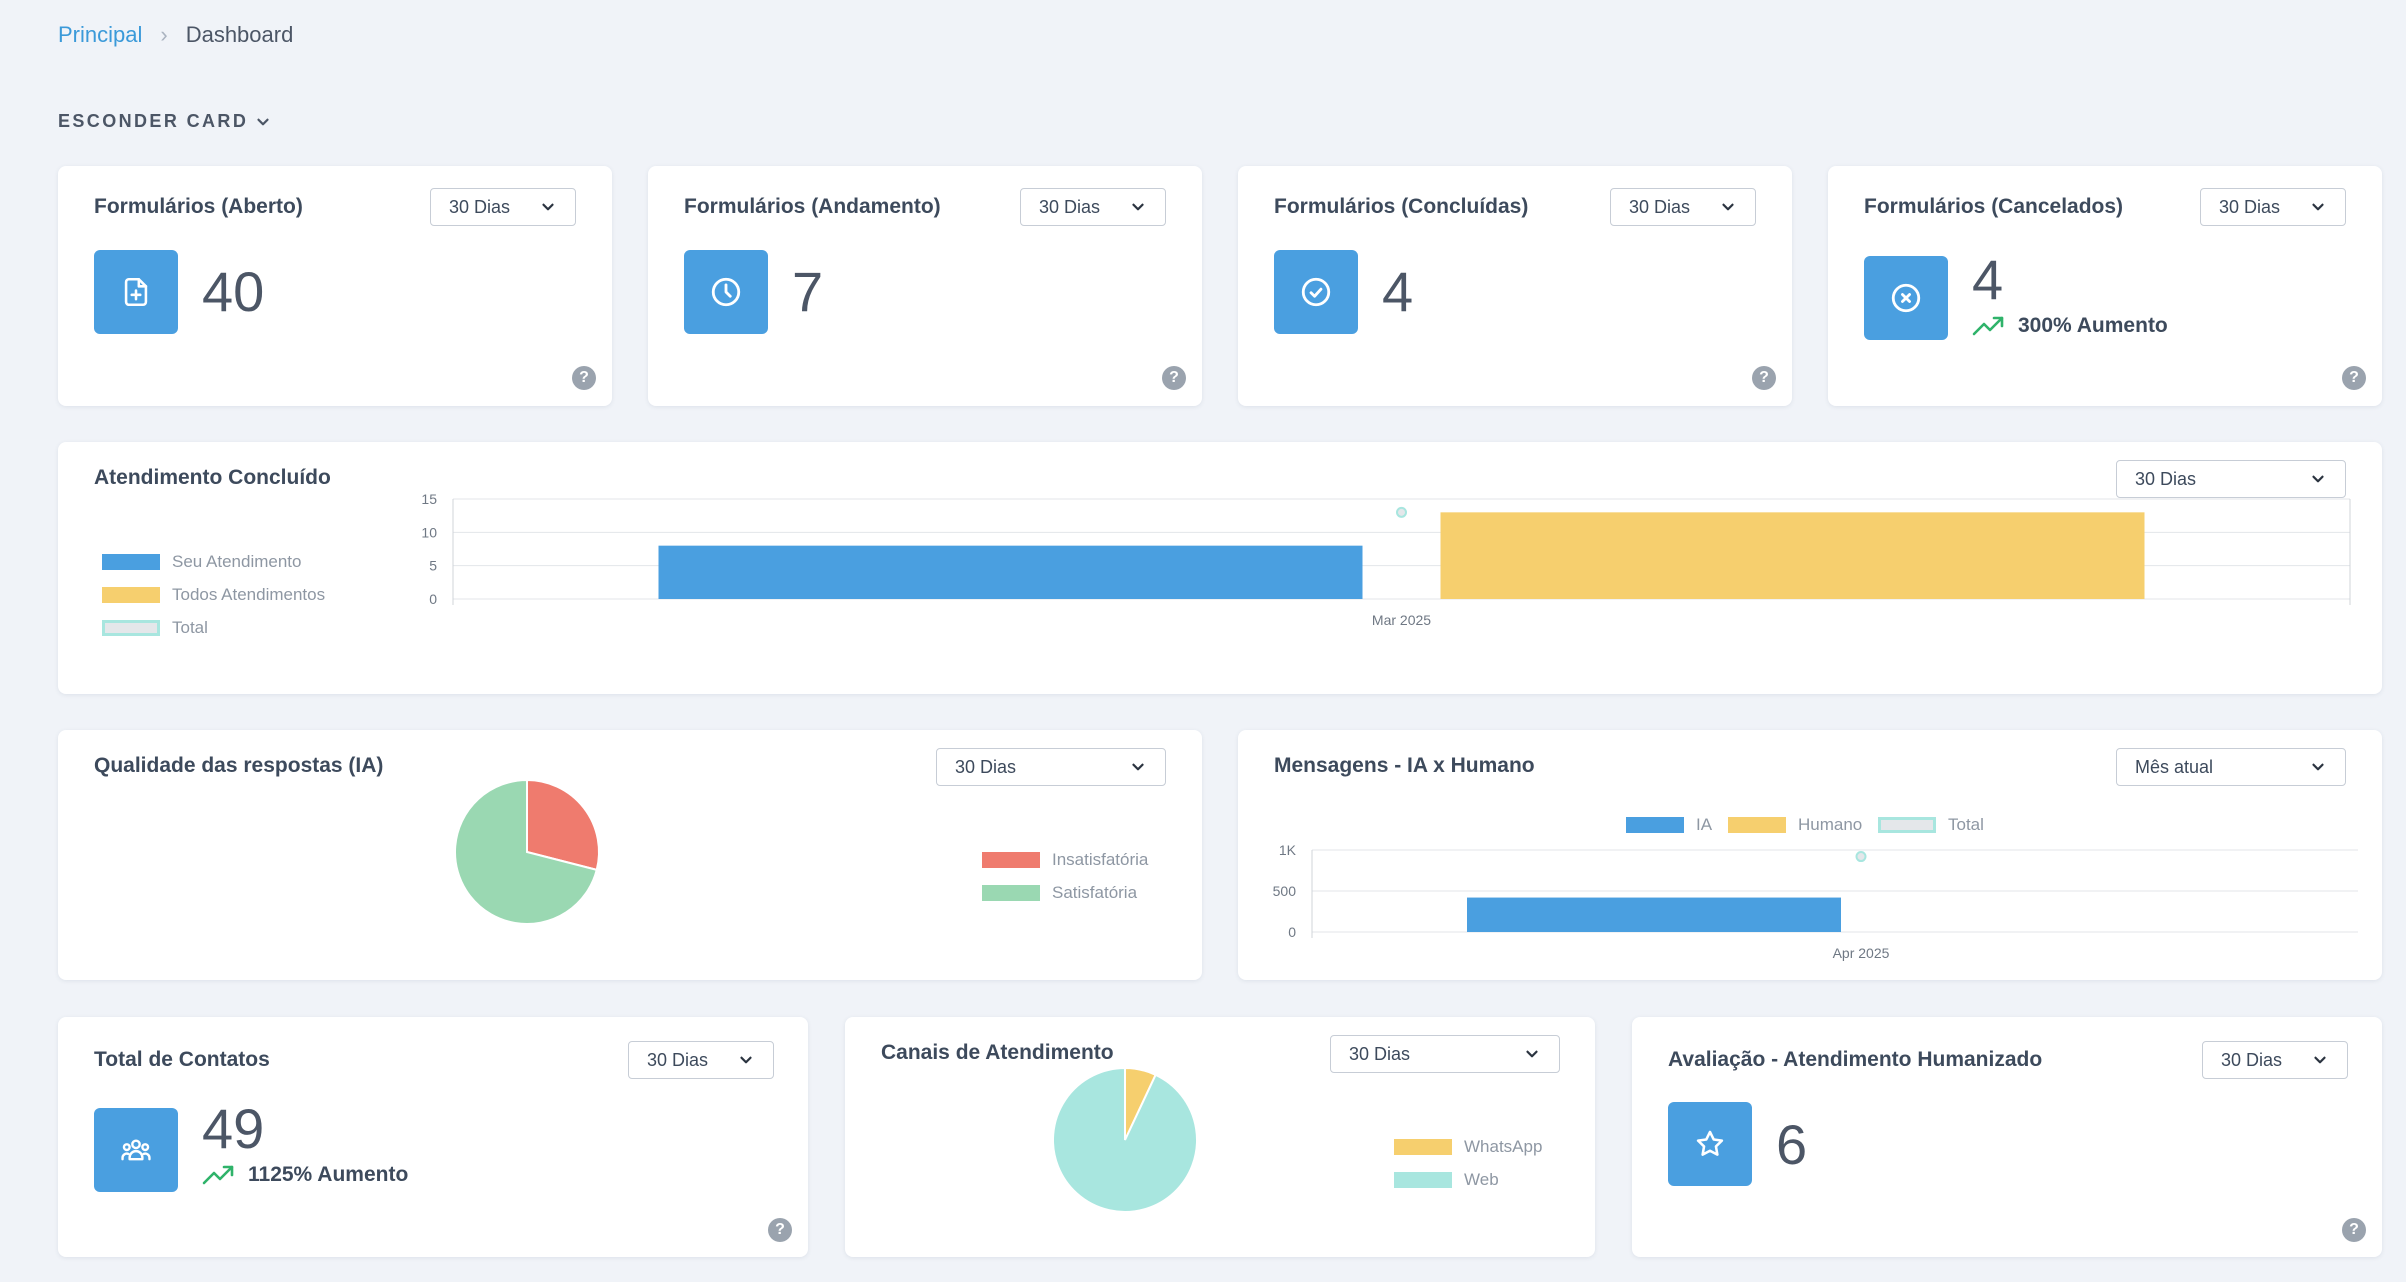  I want to click on legend-label: IA, so click(1704, 824).